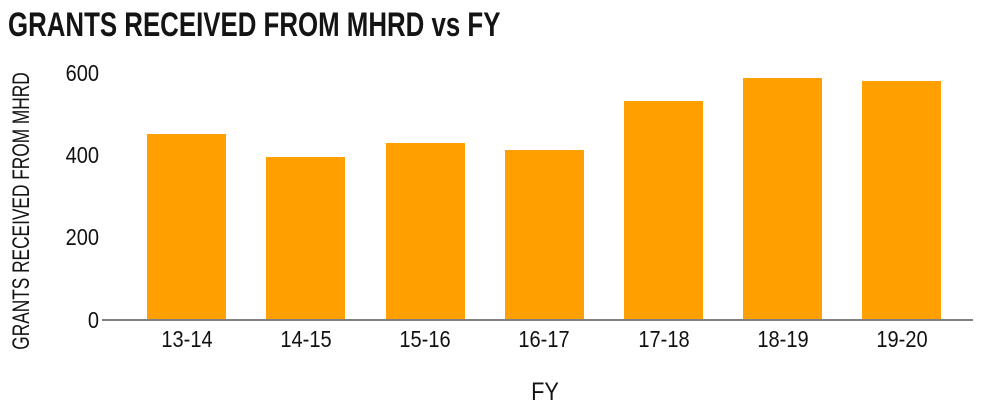 This screenshot has width=983, height=412. I want to click on x-tick-label: 17-18, so click(663, 339).